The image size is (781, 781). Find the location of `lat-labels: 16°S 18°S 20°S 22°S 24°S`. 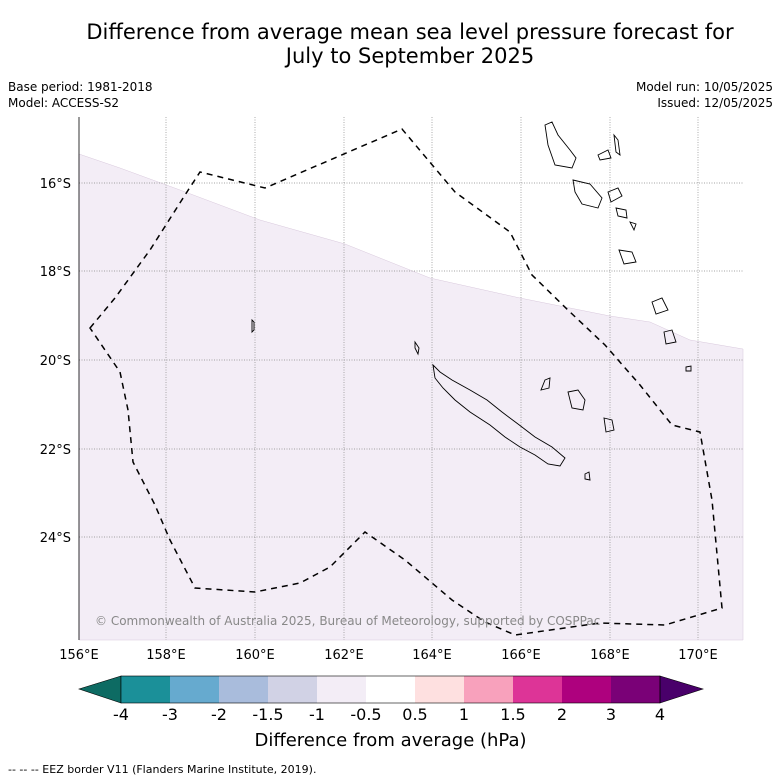

lat-labels: 16°S 18°S 20°S 22°S 24°S is located at coordinates (55, 361).